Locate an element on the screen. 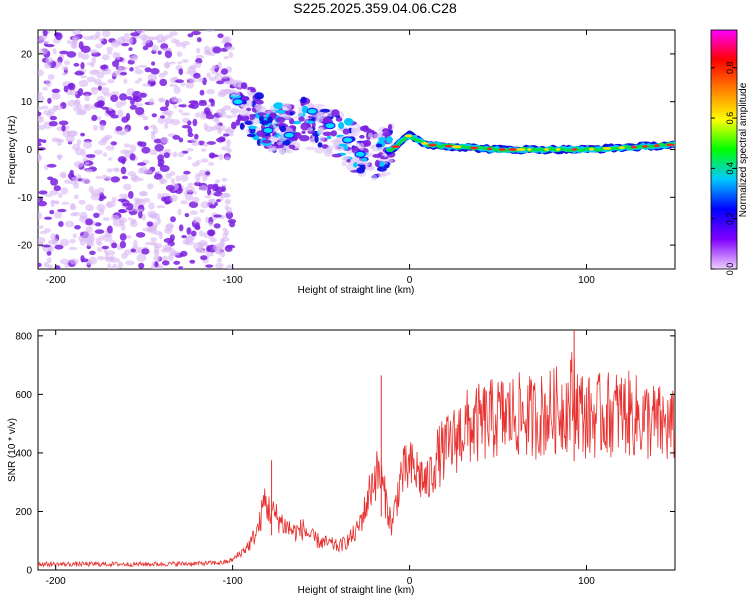 The height and width of the screenshot is (600, 750). snr-y-tick-label: 800 is located at coordinates (23, 336).